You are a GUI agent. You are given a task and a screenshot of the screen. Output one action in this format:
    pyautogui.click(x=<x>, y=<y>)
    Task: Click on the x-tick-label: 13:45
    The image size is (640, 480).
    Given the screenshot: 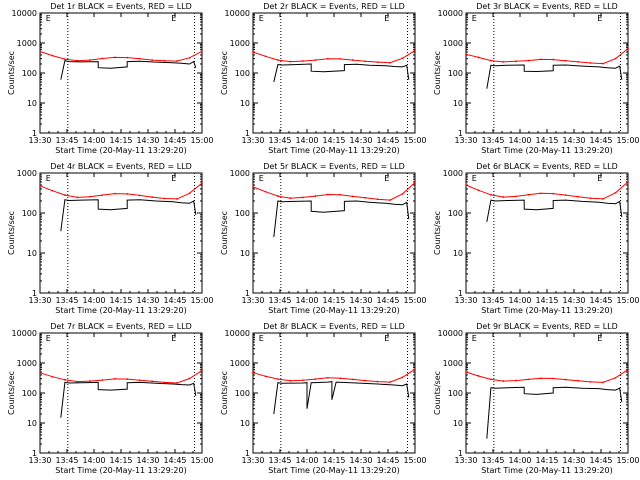 What is the action you would take?
    pyautogui.click(x=492, y=140)
    